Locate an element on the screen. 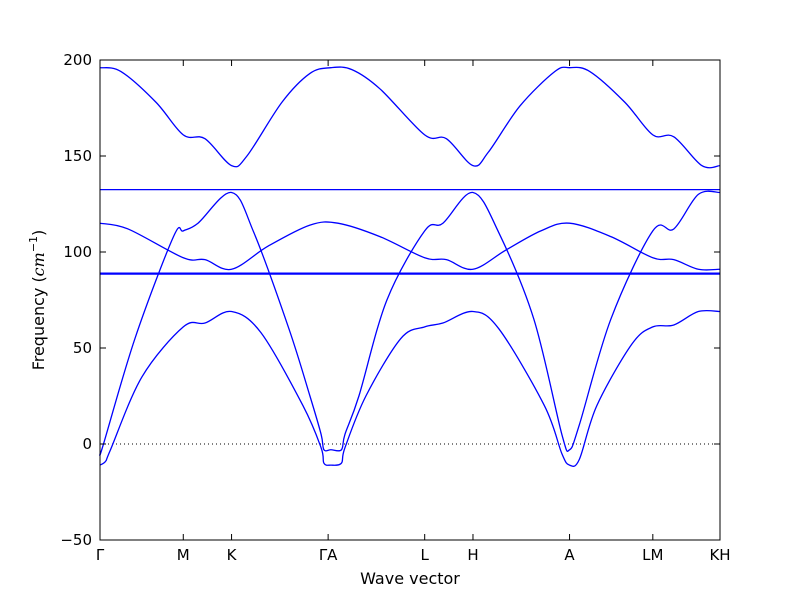 The width and height of the screenshot is (800, 600). y-axis-label: Frequency (cm−1) is located at coordinates (37, 300).